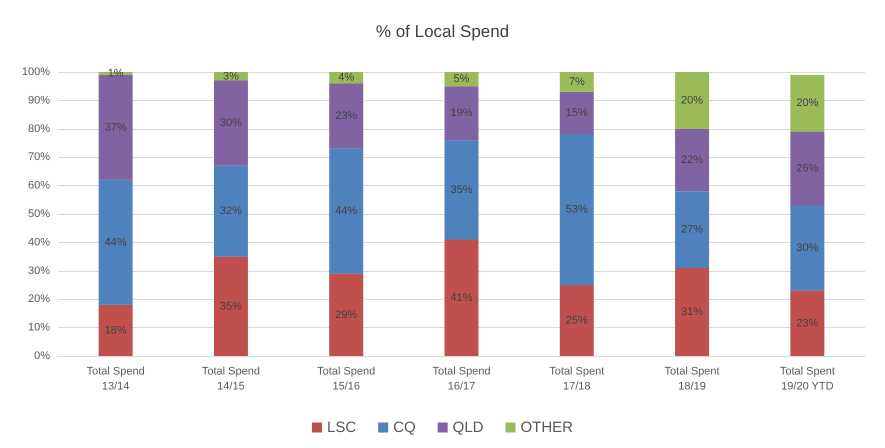 The height and width of the screenshot is (448, 885). I want to click on y-tick-label: 20%, so click(39, 299).